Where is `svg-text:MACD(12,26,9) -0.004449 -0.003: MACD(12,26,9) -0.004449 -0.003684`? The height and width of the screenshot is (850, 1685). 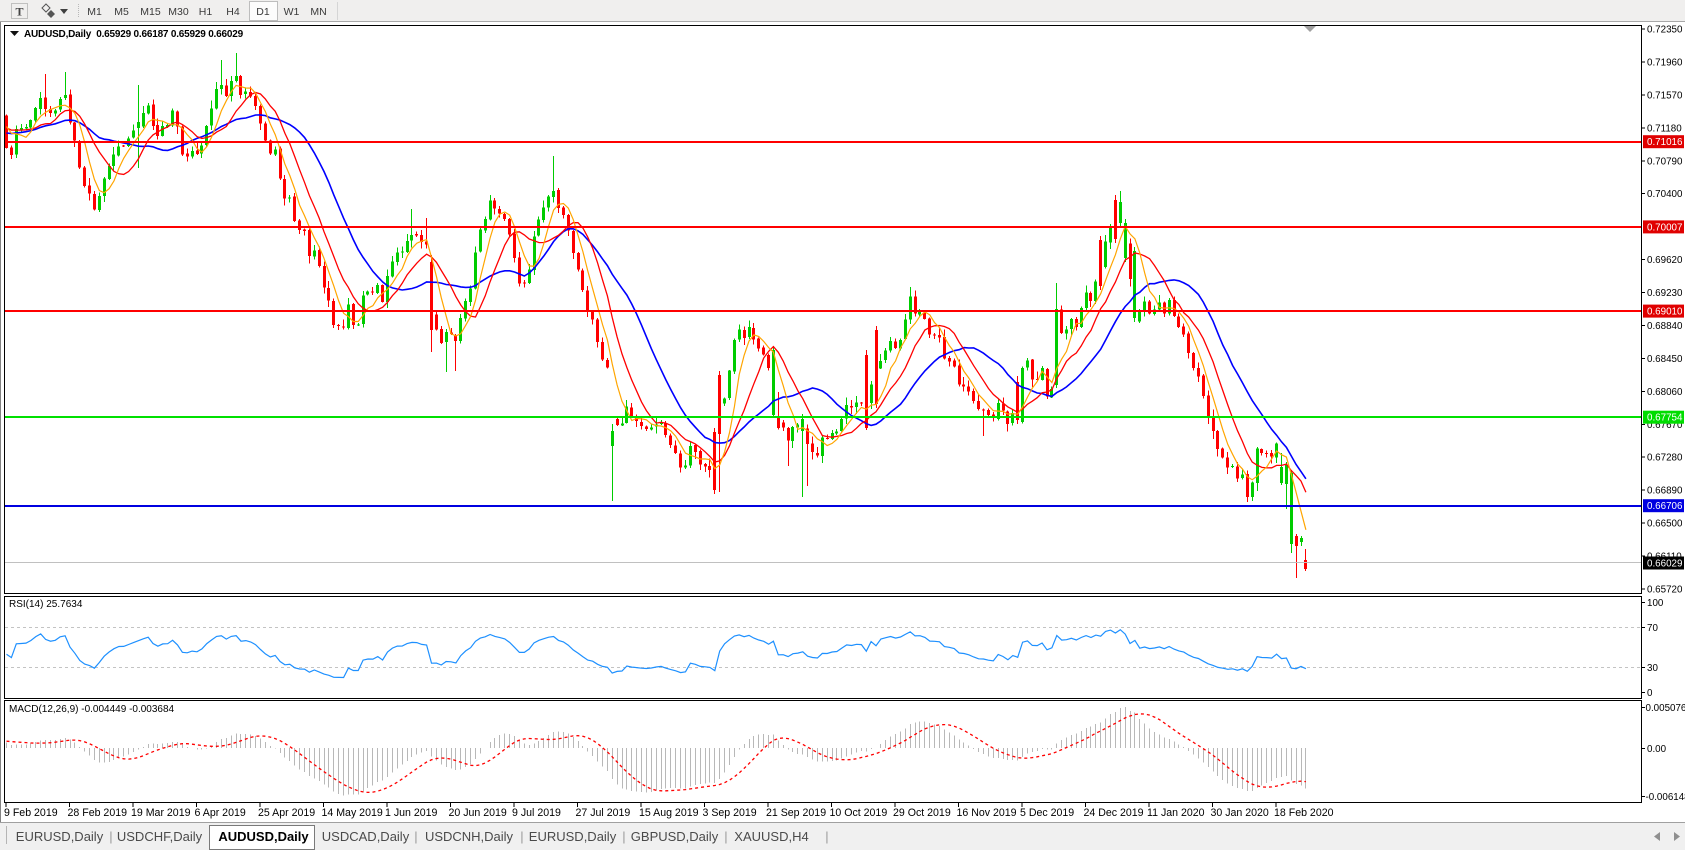
svg-text:MACD(12,26,9) -0.004449 -0.003: MACD(12,26,9) -0.004449 -0.003684 is located at coordinates (92, 709).